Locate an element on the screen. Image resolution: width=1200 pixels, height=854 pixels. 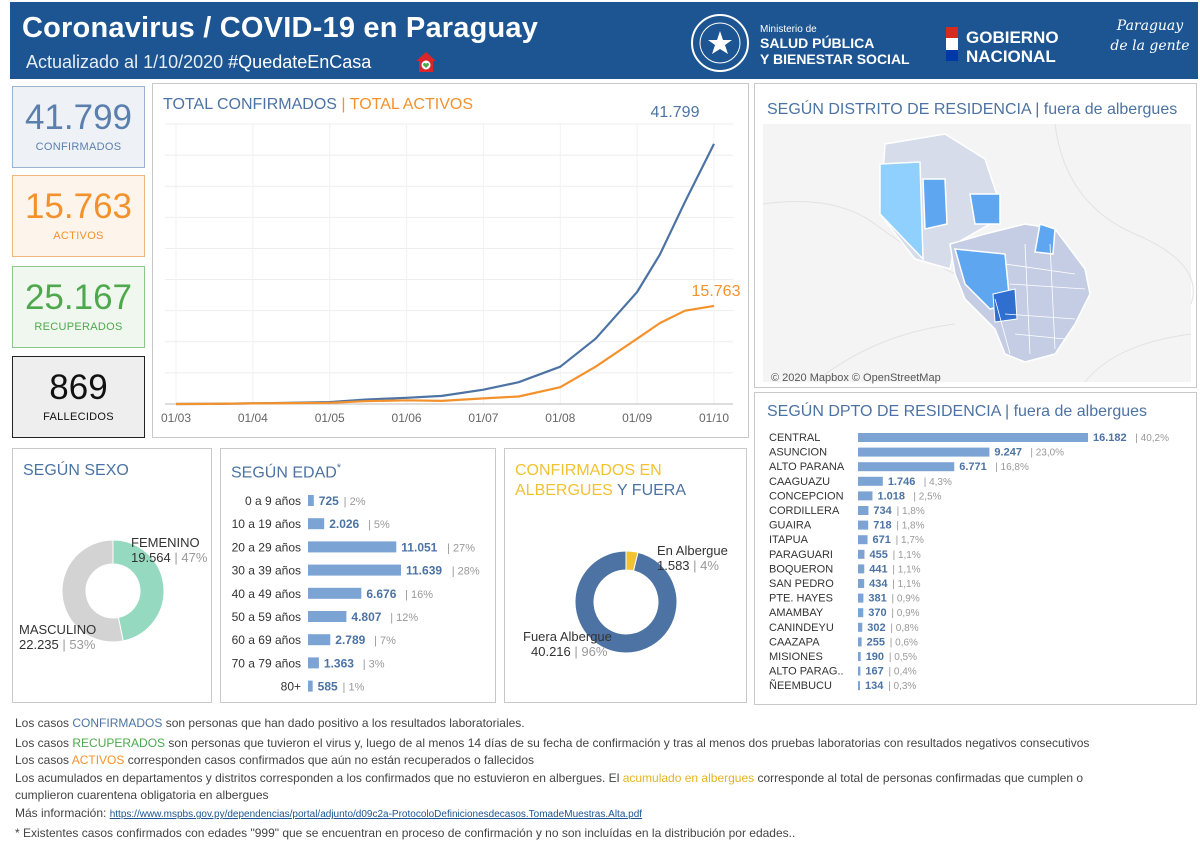
map-boqueron-district is located at coordinates (935, 204).